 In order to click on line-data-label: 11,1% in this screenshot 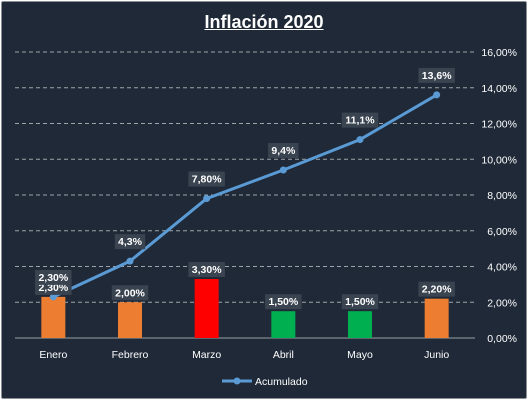, I will do `click(360, 121)`.